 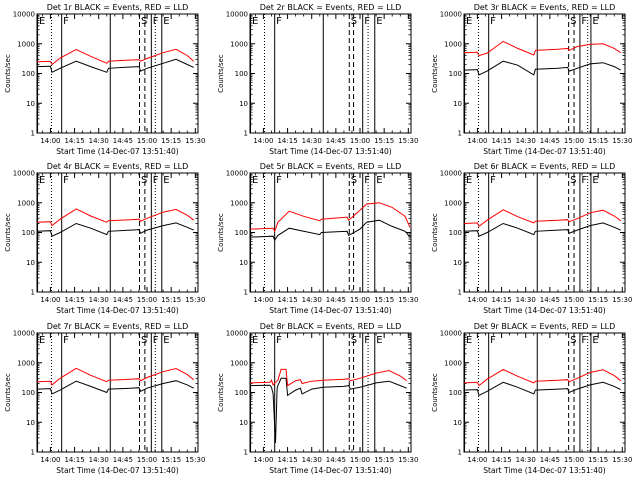 What do you see at coordinates (118, 7) in the screenshot?
I see `panel-title: Det 1r BLACK = Events, RED = LLD` at bounding box center [118, 7].